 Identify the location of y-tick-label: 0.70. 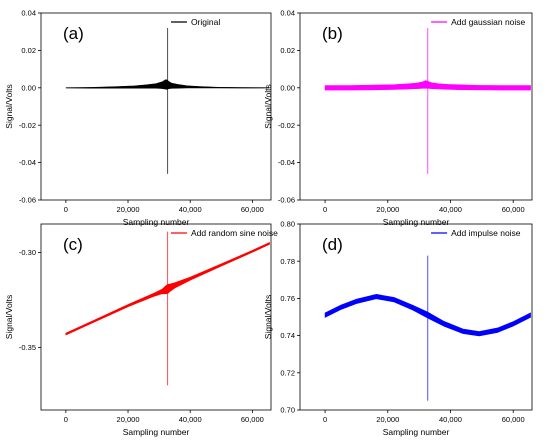
(287, 410).